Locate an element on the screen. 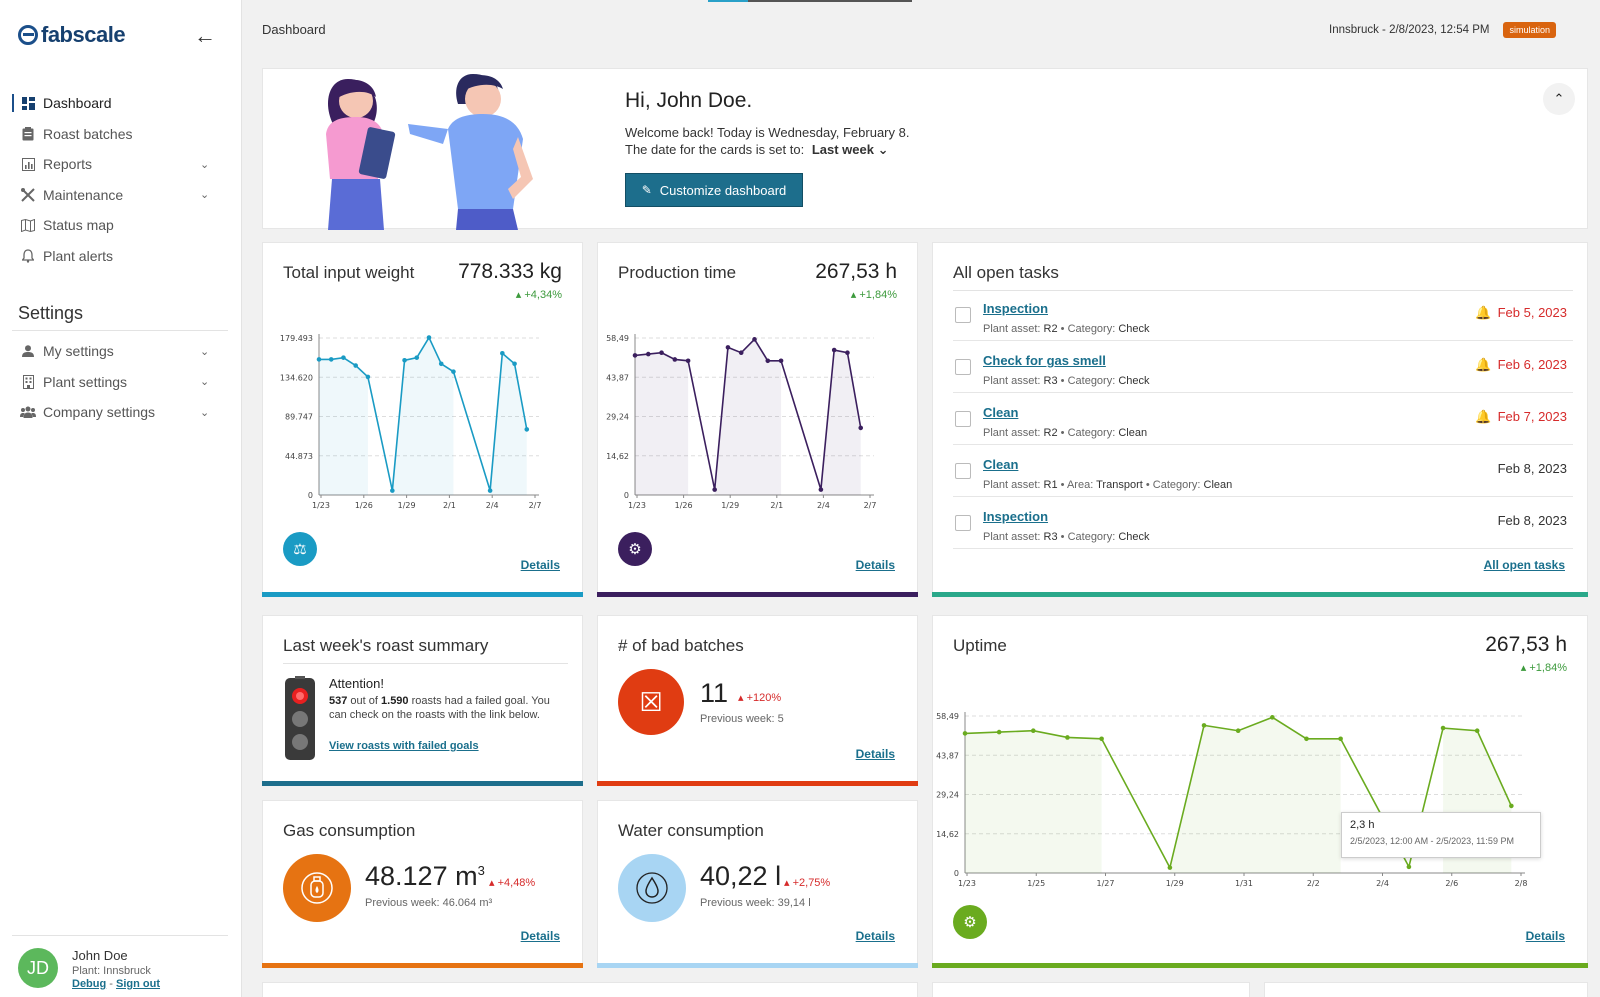  customize-dashboard-button: ✎ Customize dashboard is located at coordinates (714, 190).